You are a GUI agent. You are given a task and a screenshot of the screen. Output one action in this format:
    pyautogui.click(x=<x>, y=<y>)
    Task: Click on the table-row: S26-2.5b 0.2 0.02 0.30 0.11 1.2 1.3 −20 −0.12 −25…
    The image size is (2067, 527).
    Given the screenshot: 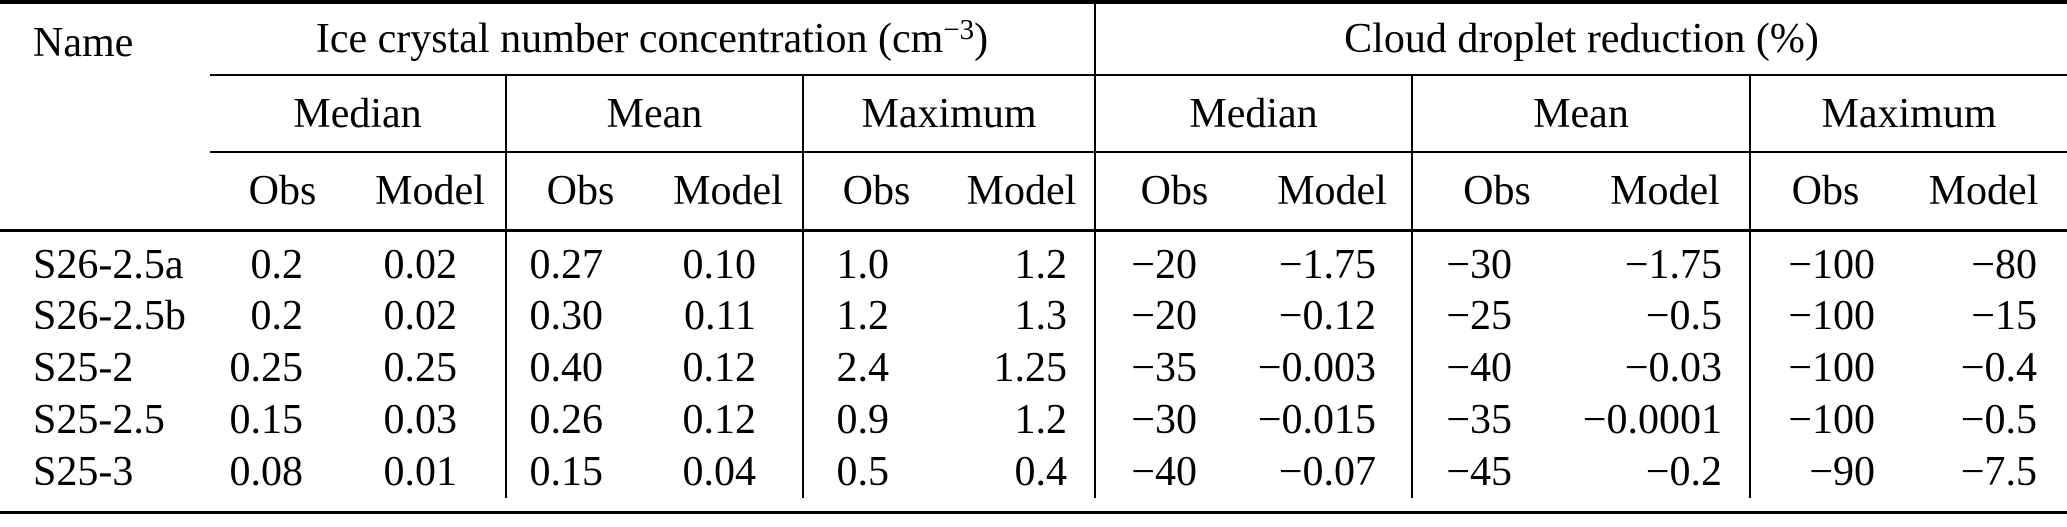 What is the action you would take?
    pyautogui.click(x=1033, y=316)
    